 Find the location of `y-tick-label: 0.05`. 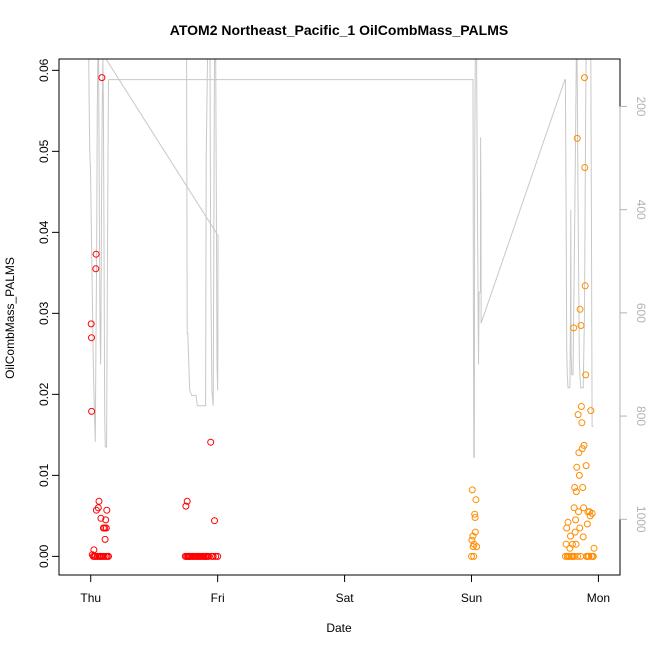

y-tick-label: 0.05 is located at coordinates (44, 151).